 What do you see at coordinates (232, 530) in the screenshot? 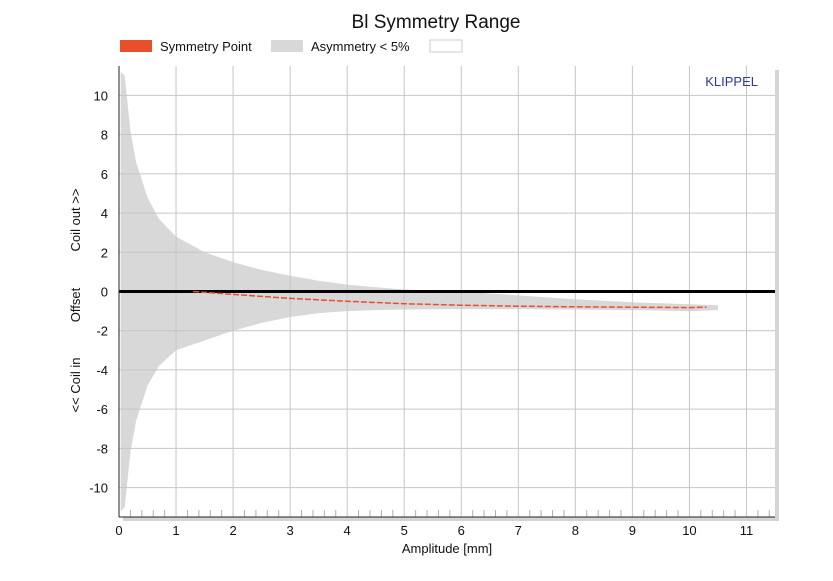
I see `x-tick-label: 2` at bounding box center [232, 530].